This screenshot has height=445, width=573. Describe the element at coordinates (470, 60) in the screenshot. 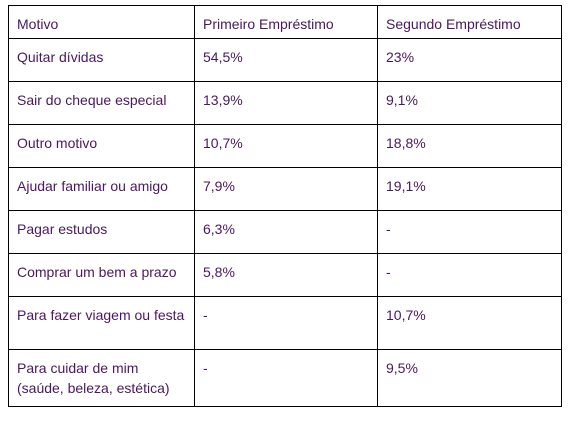

I see `cell-segundo: 23%` at that location.